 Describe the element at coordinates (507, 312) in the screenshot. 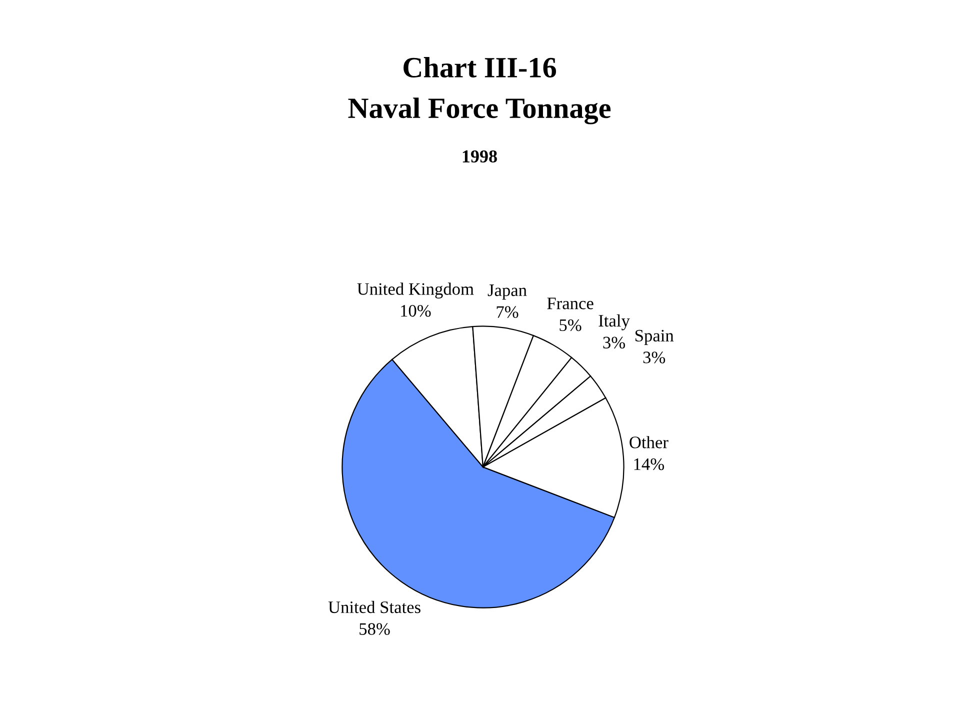

I see `data-label: 7%` at that location.